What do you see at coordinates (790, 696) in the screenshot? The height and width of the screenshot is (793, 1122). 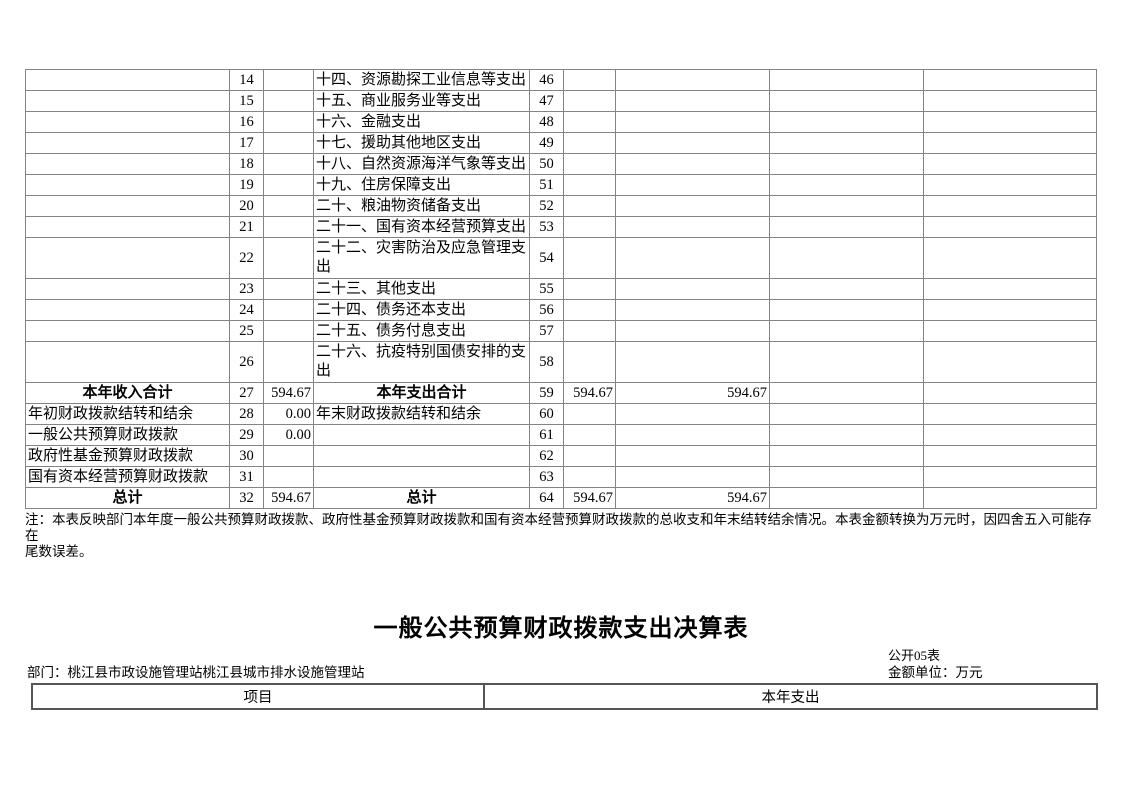 I see `current-year-expenditure-header-cell: 本年支出` at bounding box center [790, 696].